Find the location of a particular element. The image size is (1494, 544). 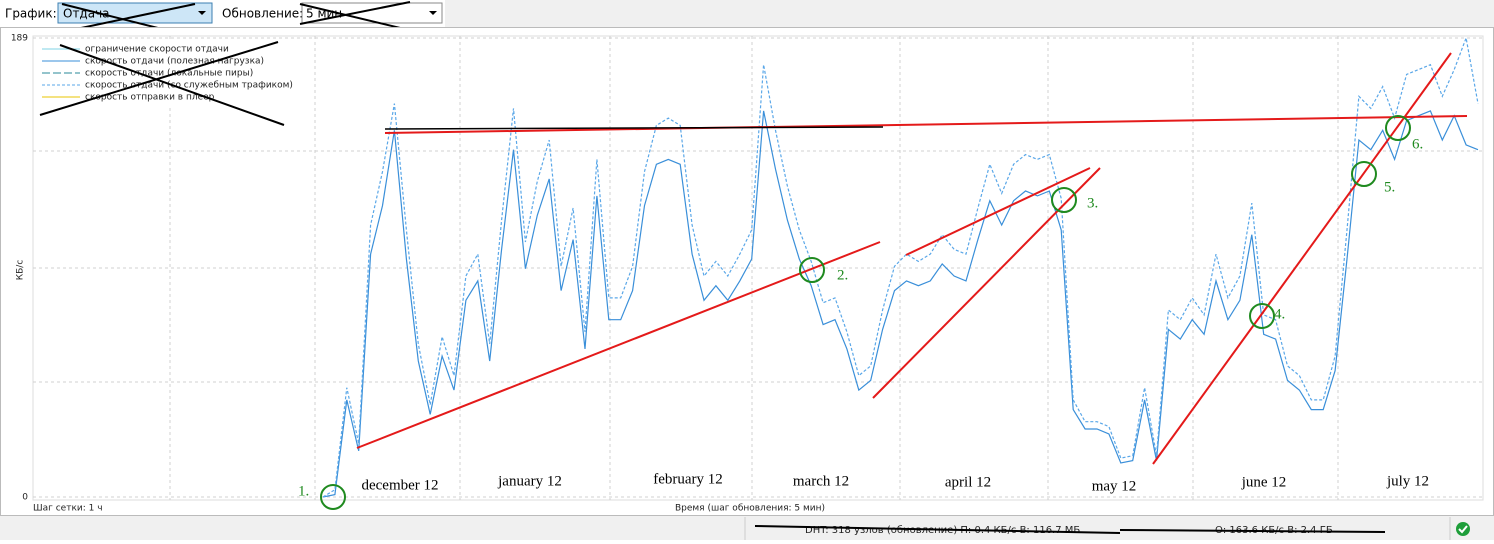

black-mark is located at coordinates (634, 128).